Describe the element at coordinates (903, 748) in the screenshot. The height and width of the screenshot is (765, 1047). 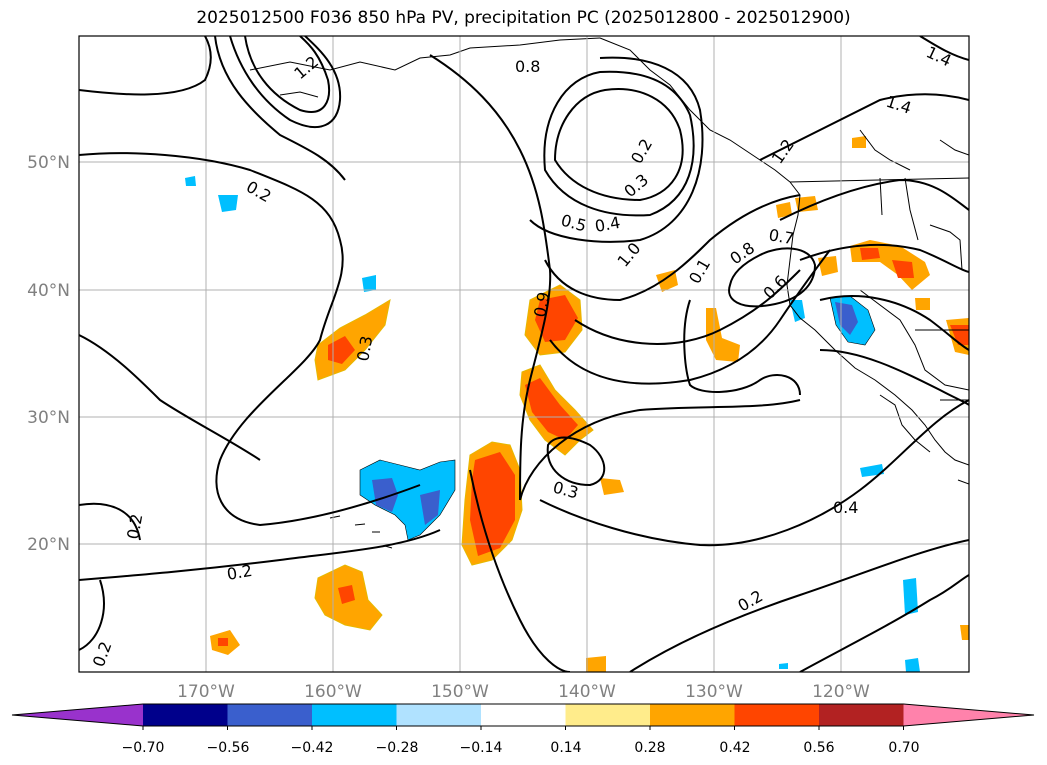
I see `colorbar-tick-label: 0.70` at that location.